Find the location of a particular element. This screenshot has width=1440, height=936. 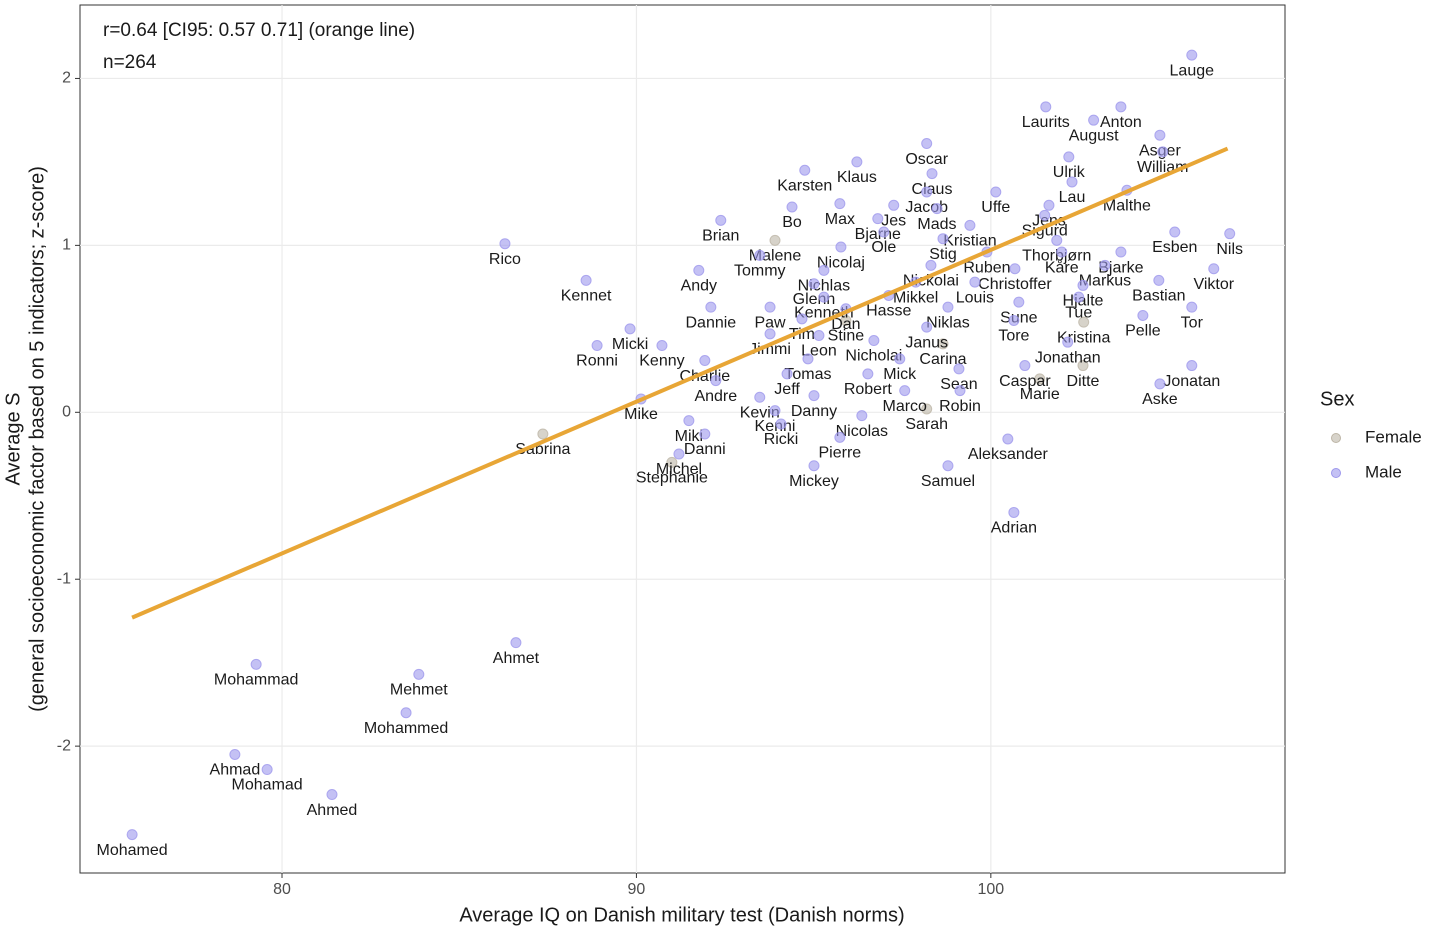

point-label: Nils is located at coordinates (1229, 249).